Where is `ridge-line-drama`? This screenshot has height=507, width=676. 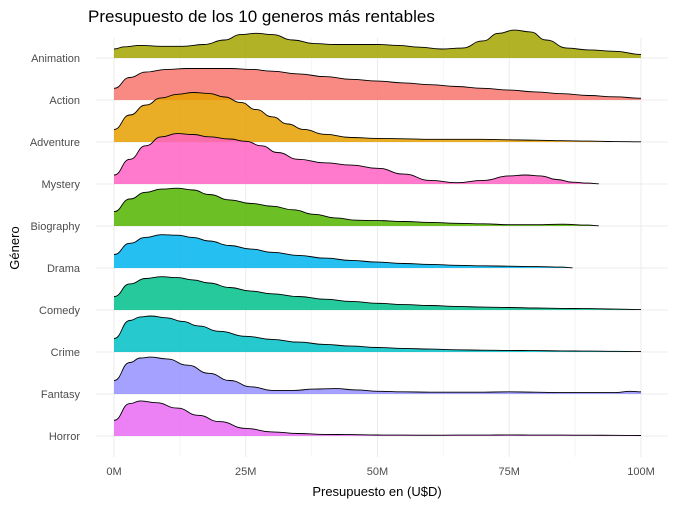 ridge-line-drama is located at coordinates (343, 251).